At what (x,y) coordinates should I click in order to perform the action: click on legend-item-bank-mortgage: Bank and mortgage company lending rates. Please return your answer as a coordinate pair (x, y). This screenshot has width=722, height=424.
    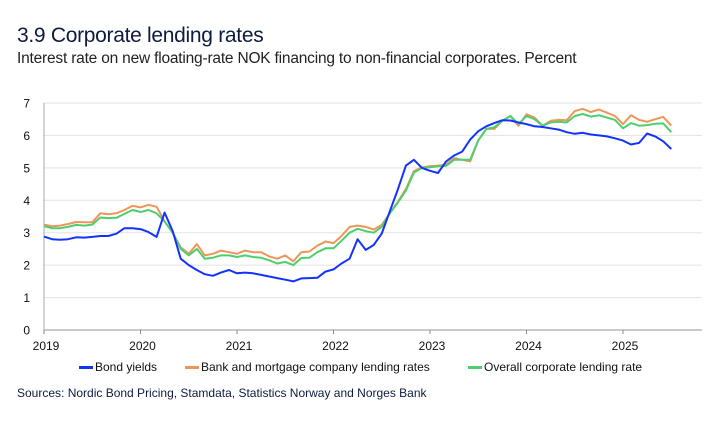
    Looking at the image, I should click on (307, 367).